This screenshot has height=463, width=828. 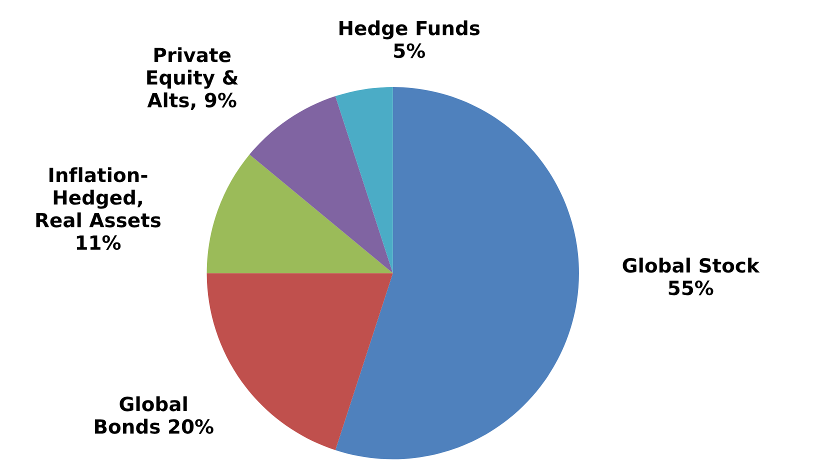 I want to click on data-label: 11%, so click(x=98, y=242).